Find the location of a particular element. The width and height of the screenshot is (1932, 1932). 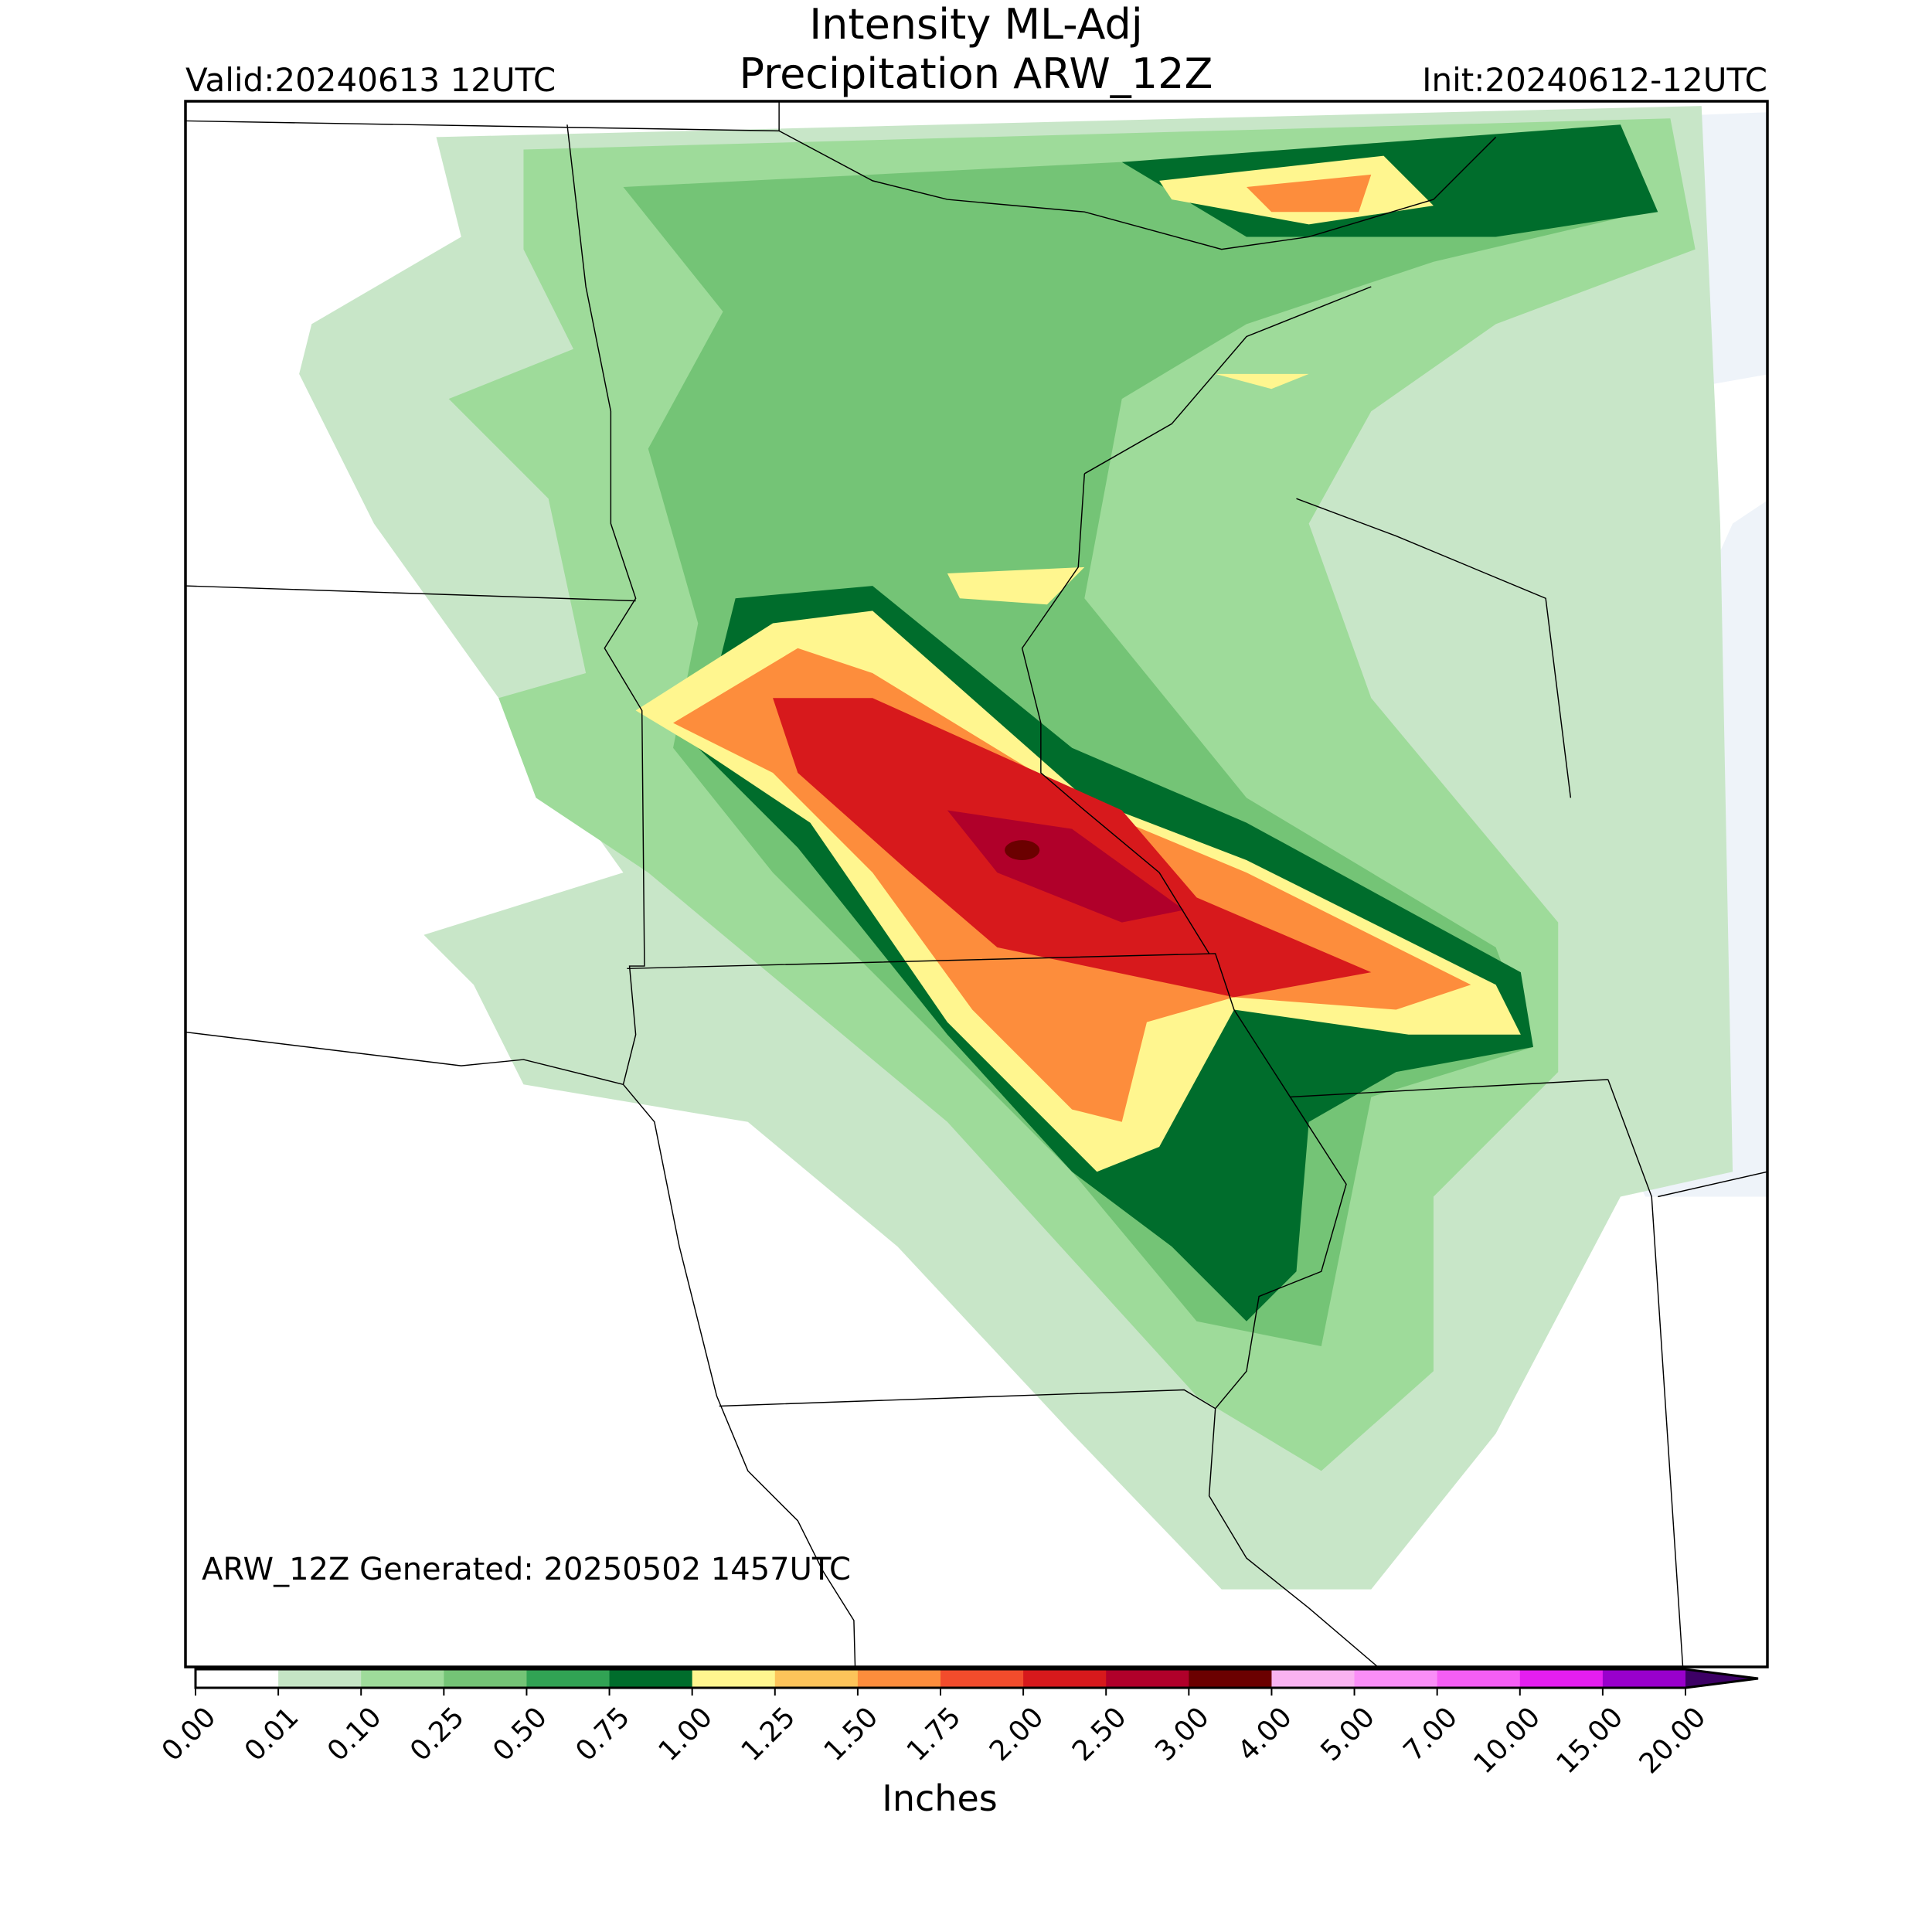

colorbar-tick-label: 0.01 is located at coordinates (272, 1734).